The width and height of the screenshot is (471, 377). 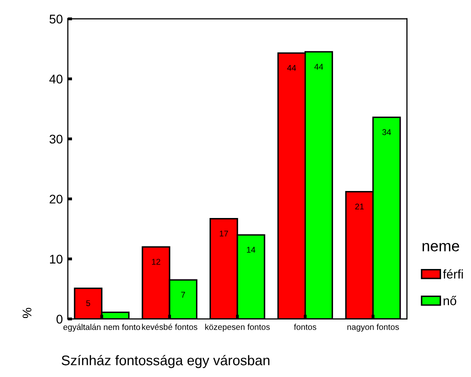 What do you see at coordinates (251, 249) in the screenshot?
I see `data-label: 14` at bounding box center [251, 249].